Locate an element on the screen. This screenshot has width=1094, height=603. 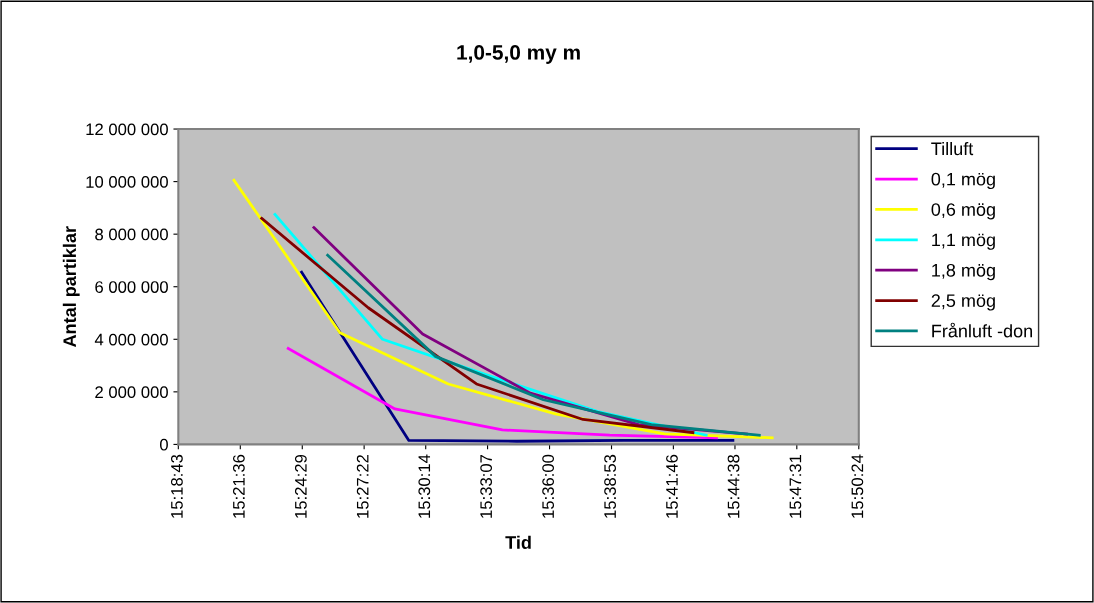
x-tick-label: 15:33:07 is located at coordinates (486, 486).